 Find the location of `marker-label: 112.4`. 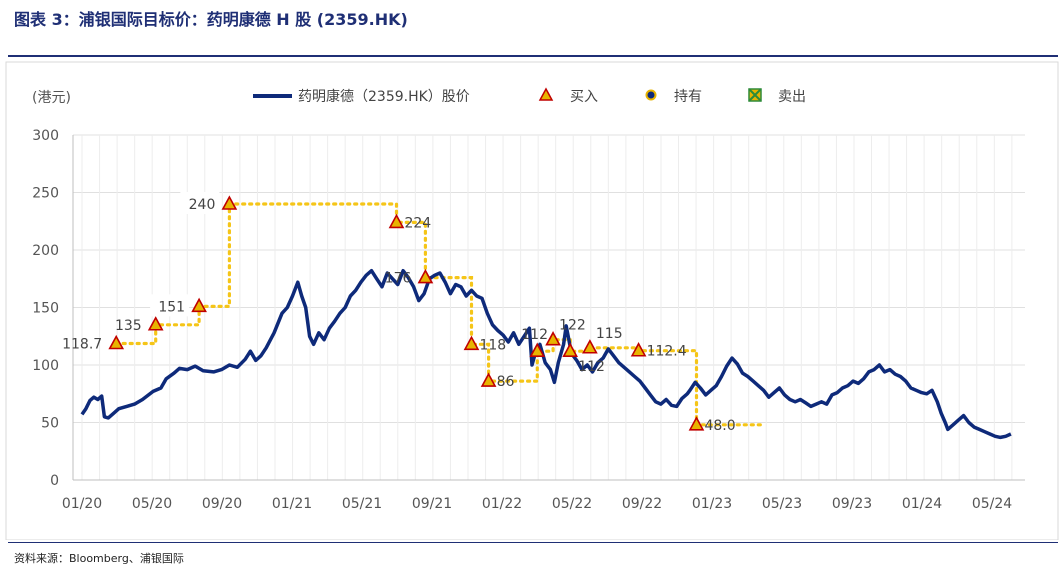

marker-label: 112.4 is located at coordinates (667, 352).